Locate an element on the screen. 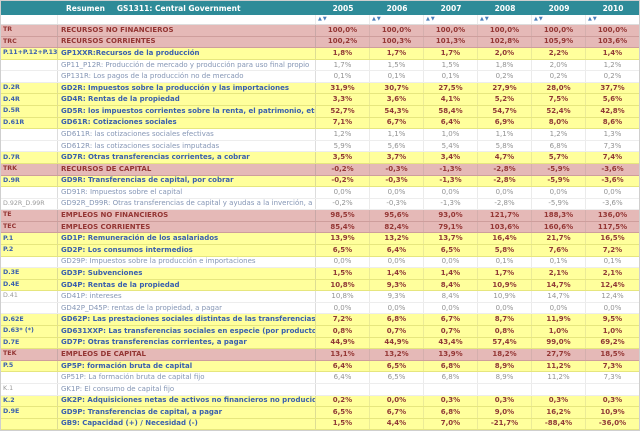 This screenshot has height=431, width=640. cell-value: 100,3% is located at coordinates (397, 42).